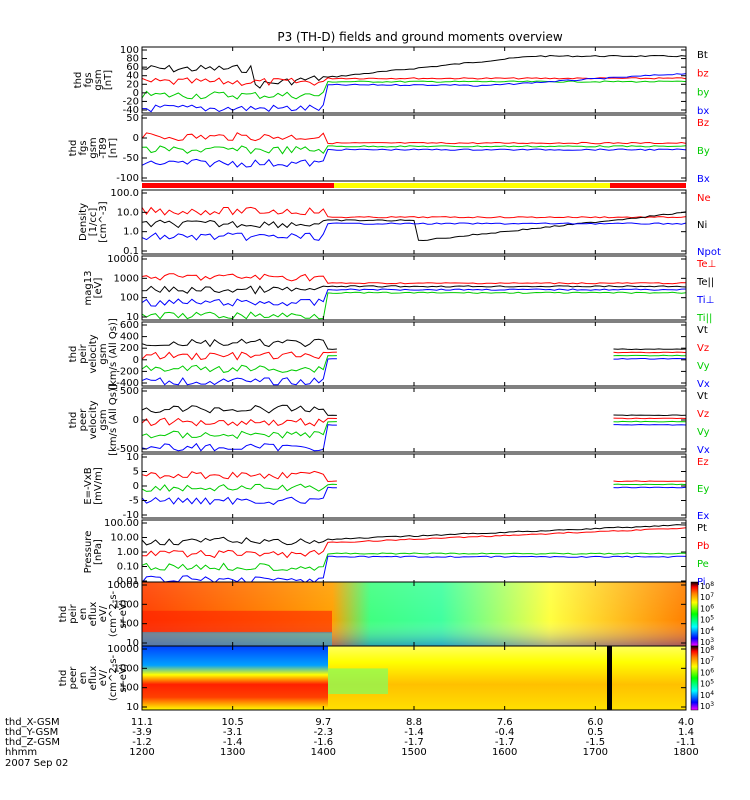  What do you see at coordinates (142, 722) in the screenshot?
I see `x-axis-value: 11.1` at bounding box center [142, 722].